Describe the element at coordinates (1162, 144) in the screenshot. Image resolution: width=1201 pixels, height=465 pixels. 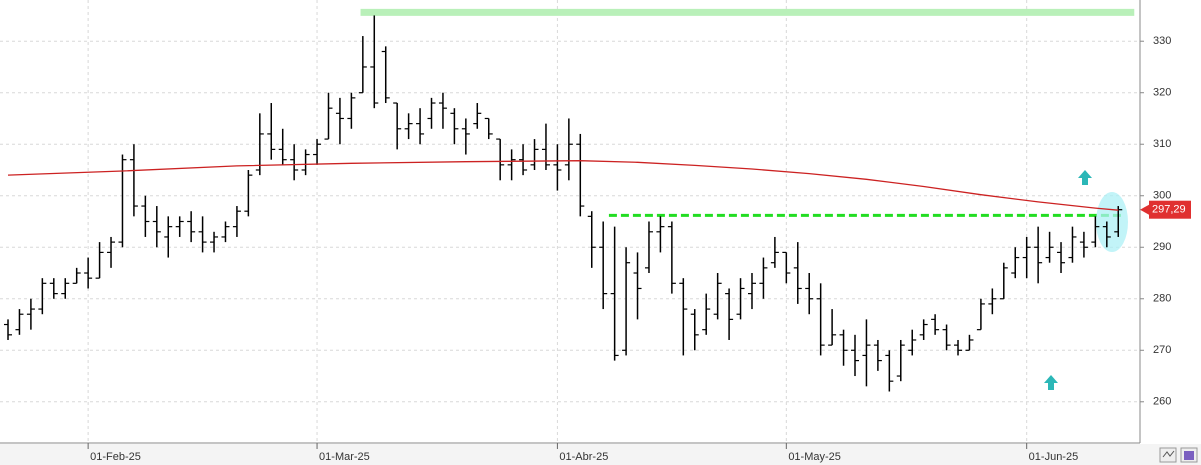
I see `y-tick-label: 310` at that location.